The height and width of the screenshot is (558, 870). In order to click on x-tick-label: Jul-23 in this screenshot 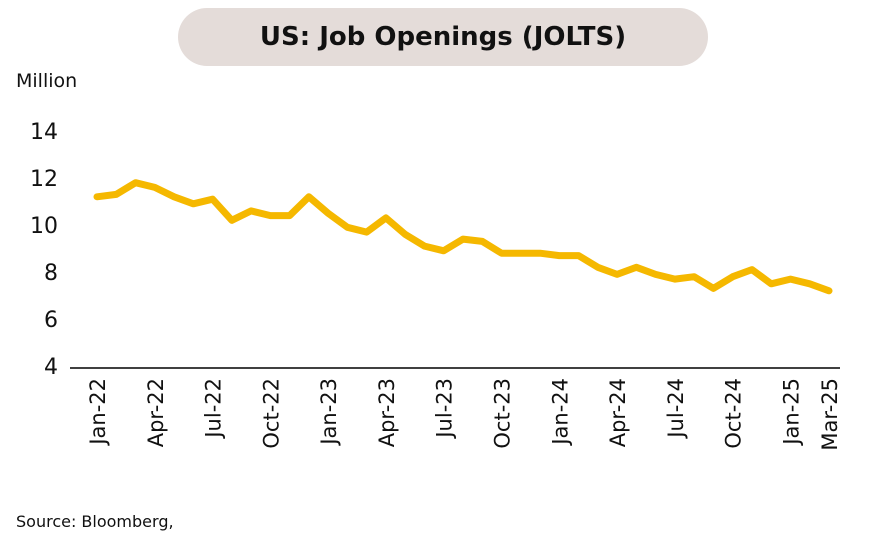, I will do `click(445, 409)`.